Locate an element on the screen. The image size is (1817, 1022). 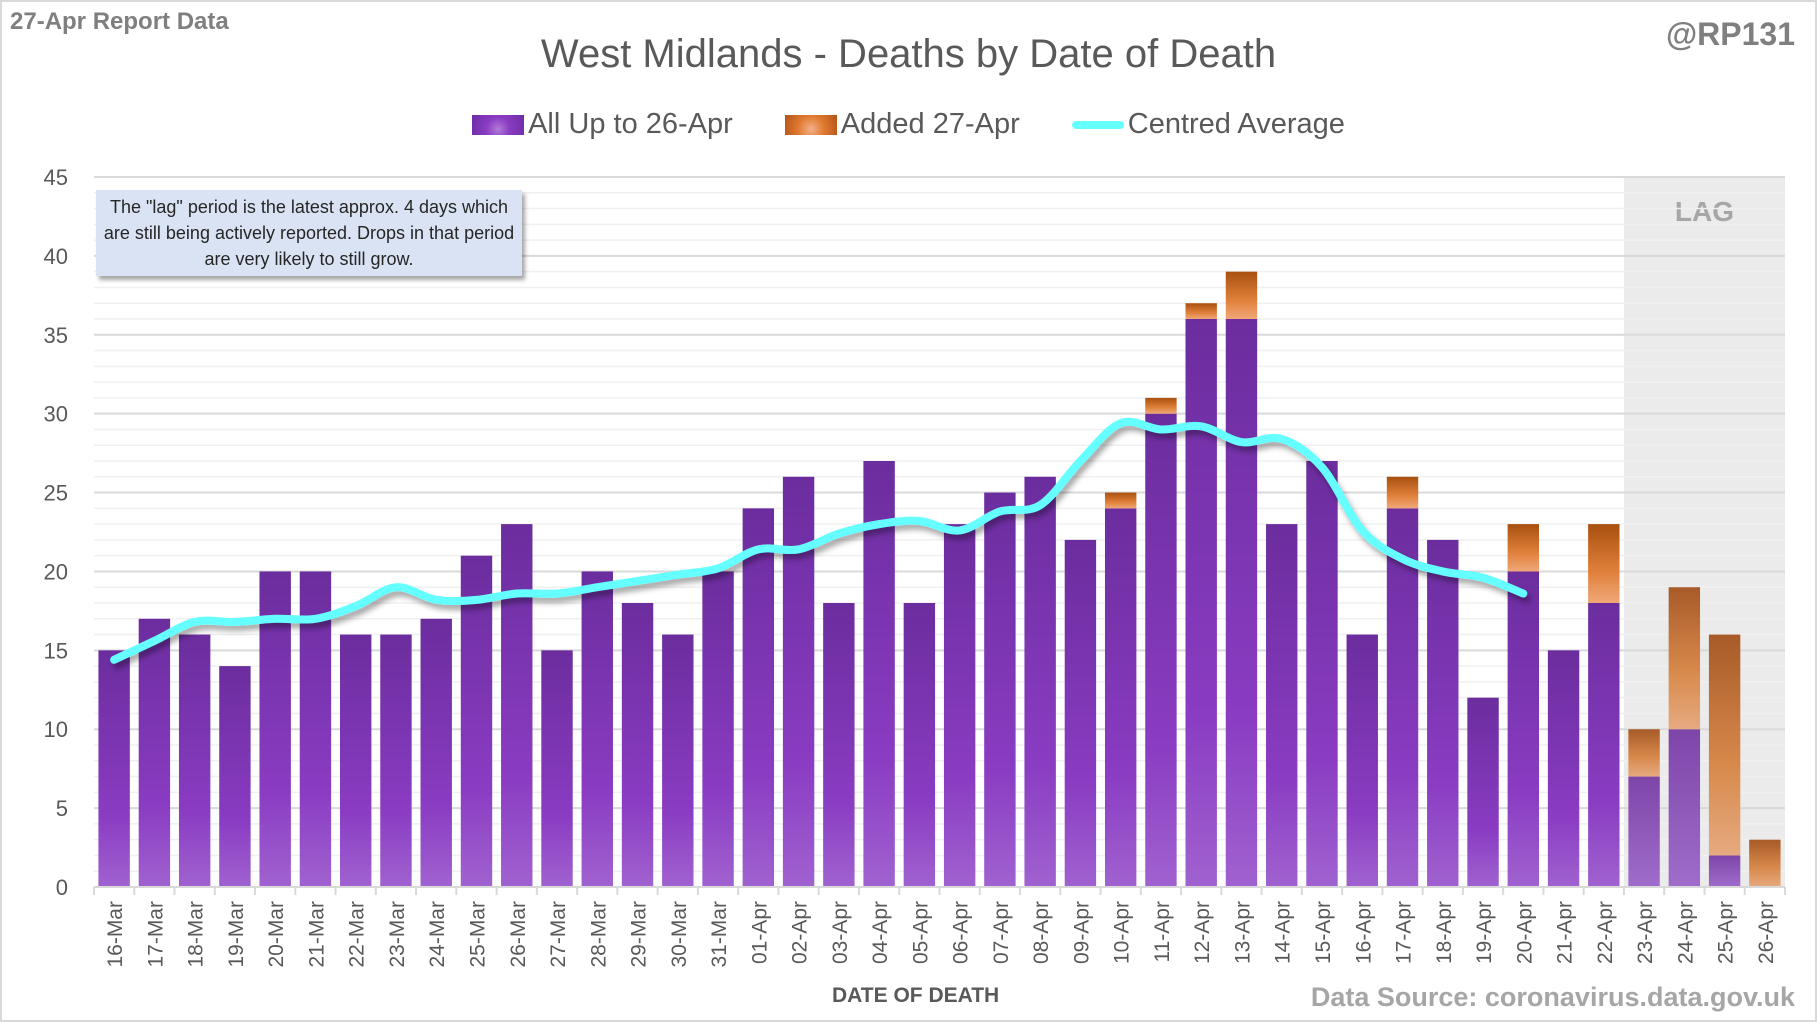
legend-swatch-existing is located at coordinates (498, 124).